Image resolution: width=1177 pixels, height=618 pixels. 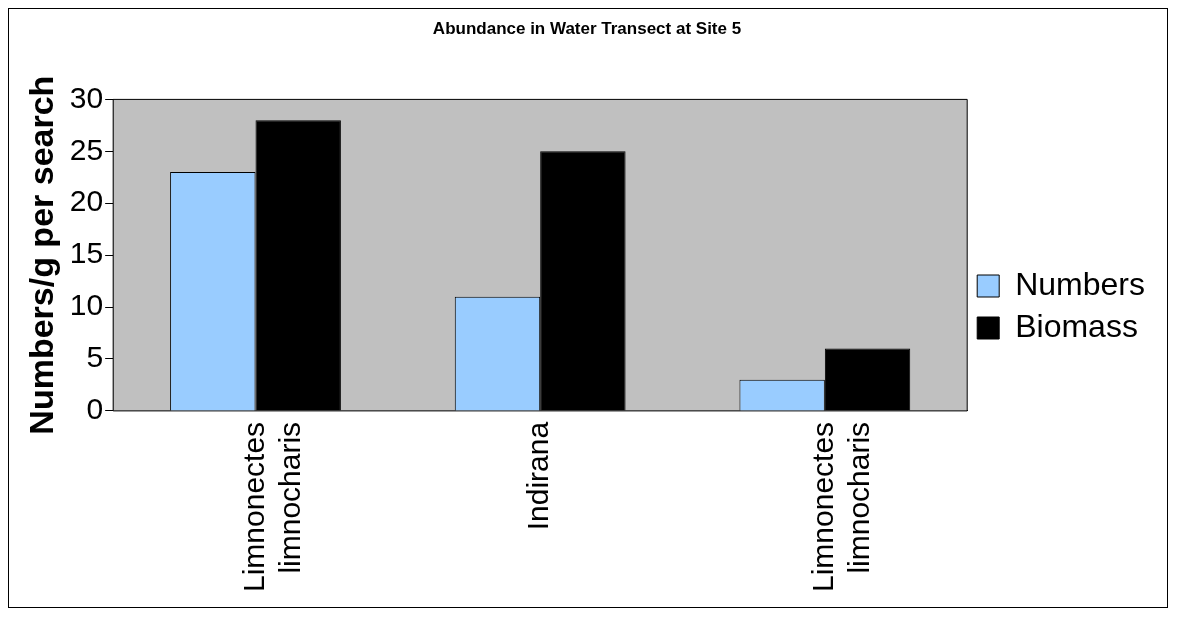 I want to click on y-tick-label: 25, so click(x=86, y=149).